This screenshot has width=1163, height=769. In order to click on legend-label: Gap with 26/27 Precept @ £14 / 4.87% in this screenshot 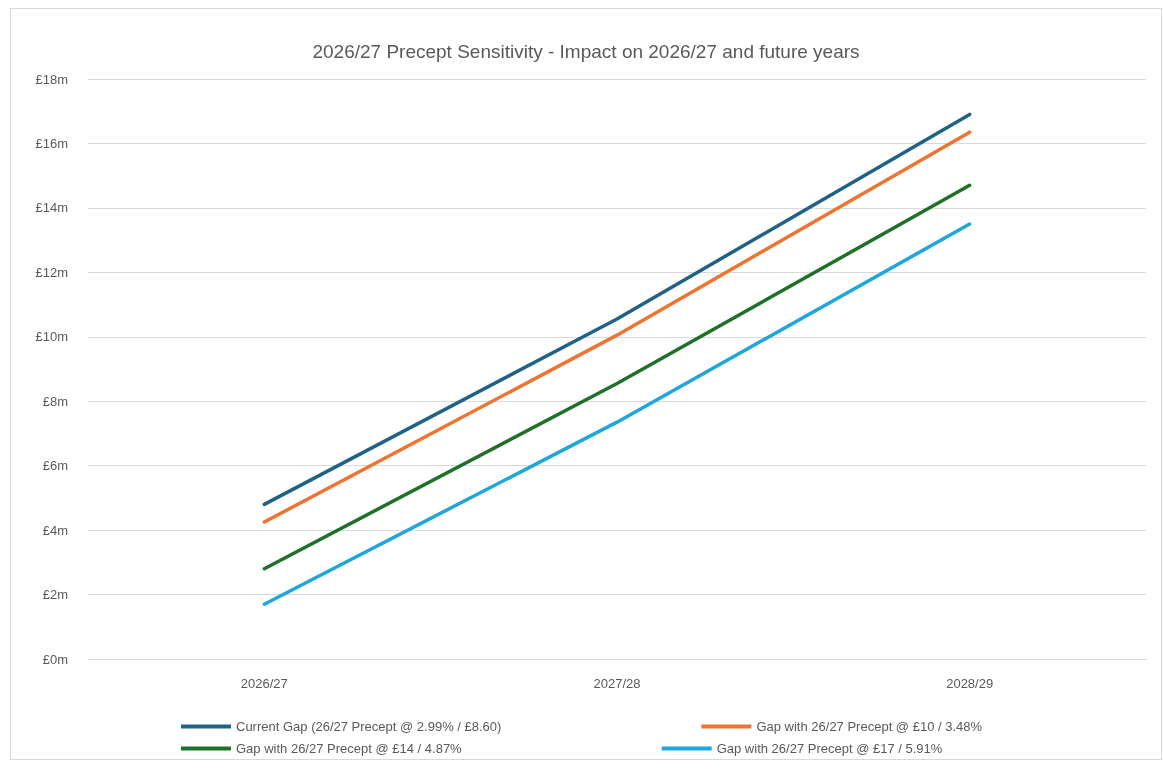, I will do `click(349, 748)`.